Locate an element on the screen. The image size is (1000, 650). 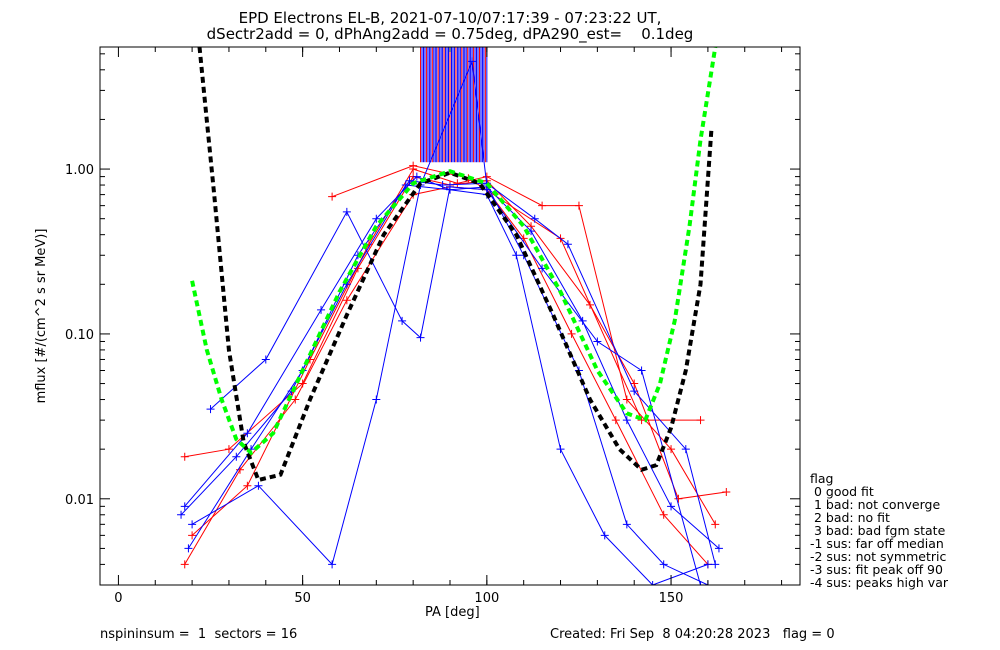
y-tick-label: 1.00 is located at coordinates (79, 170).